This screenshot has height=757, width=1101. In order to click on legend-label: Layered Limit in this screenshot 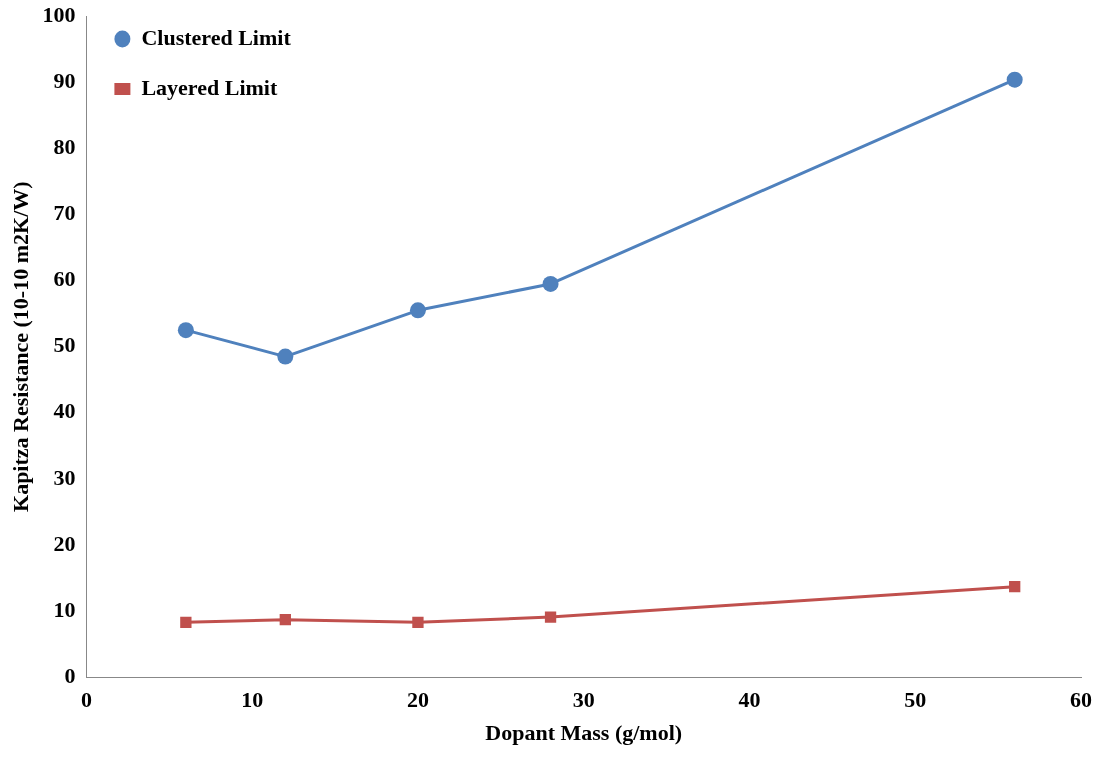, I will do `click(209, 87)`.